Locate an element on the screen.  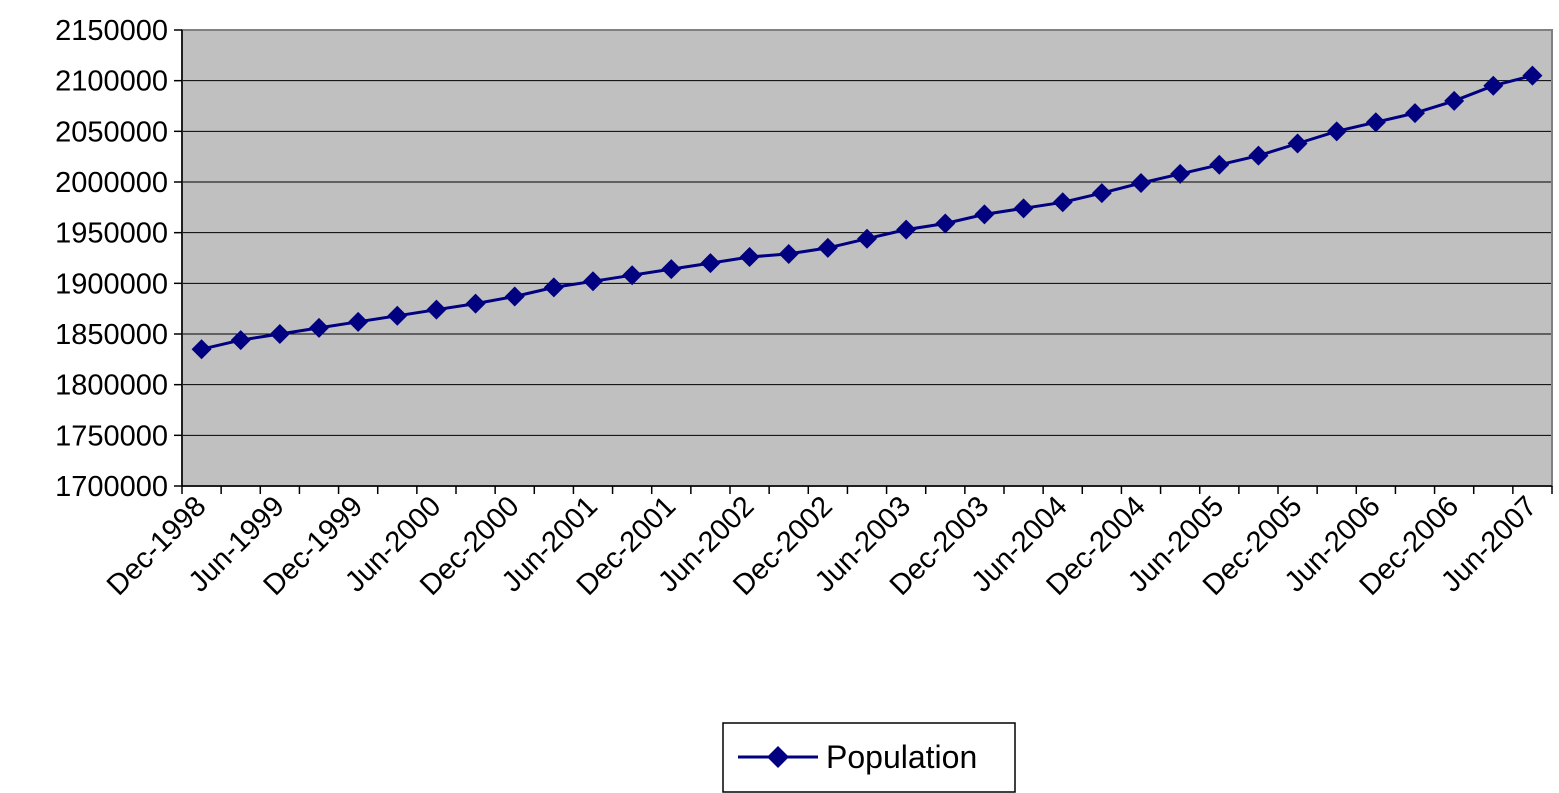
y-tick-label: 1700000 is located at coordinates (111, 487).